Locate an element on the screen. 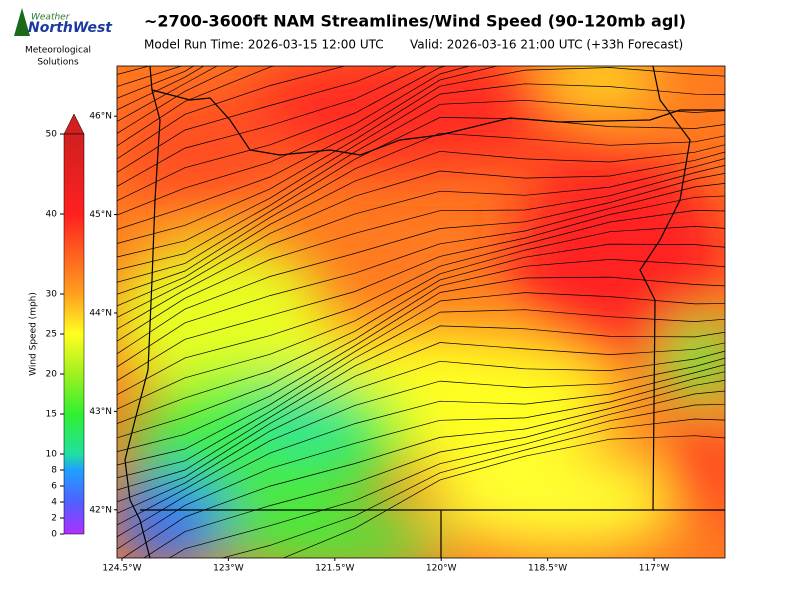  x-tick-label: 123°W is located at coordinates (228, 569).